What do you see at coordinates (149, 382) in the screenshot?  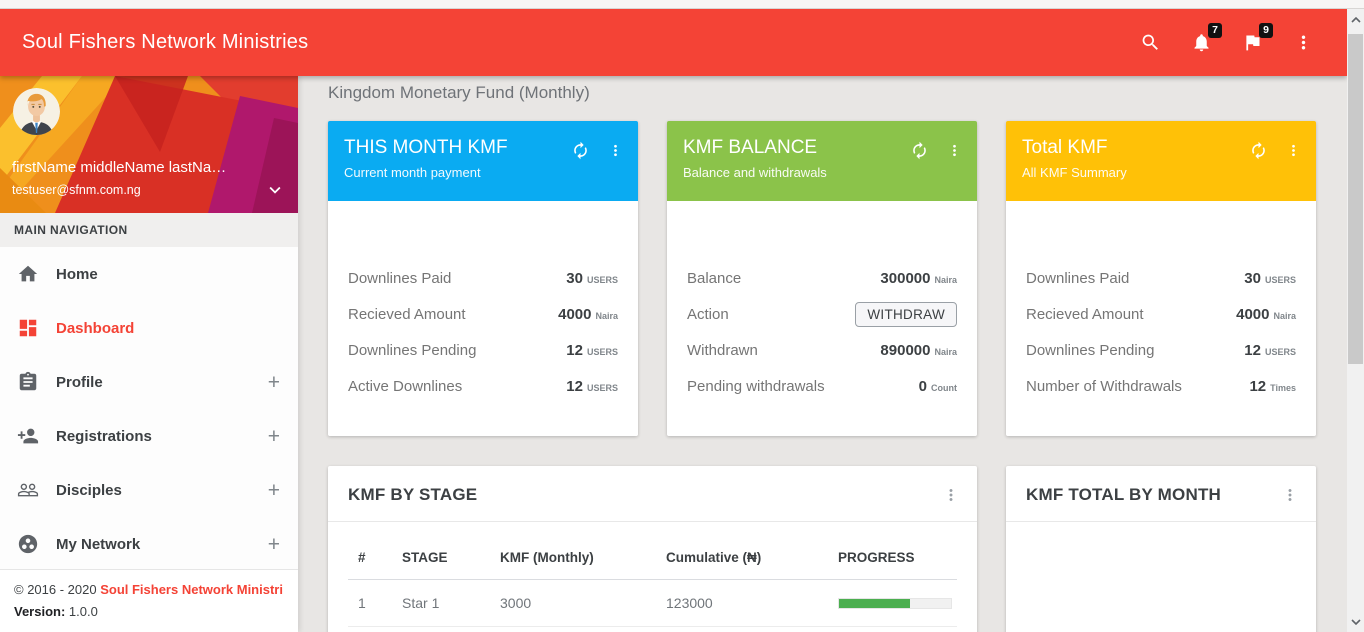 I see `sidebar-item-profile: Profile +` at bounding box center [149, 382].